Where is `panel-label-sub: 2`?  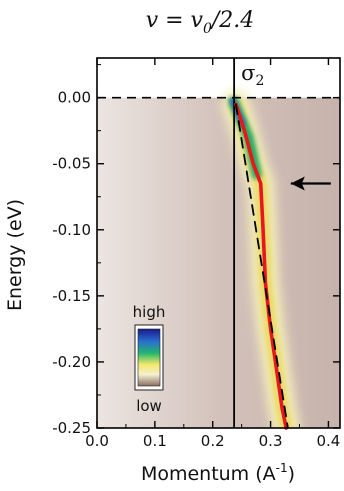
panel-label-sub: 2 is located at coordinates (259, 81).